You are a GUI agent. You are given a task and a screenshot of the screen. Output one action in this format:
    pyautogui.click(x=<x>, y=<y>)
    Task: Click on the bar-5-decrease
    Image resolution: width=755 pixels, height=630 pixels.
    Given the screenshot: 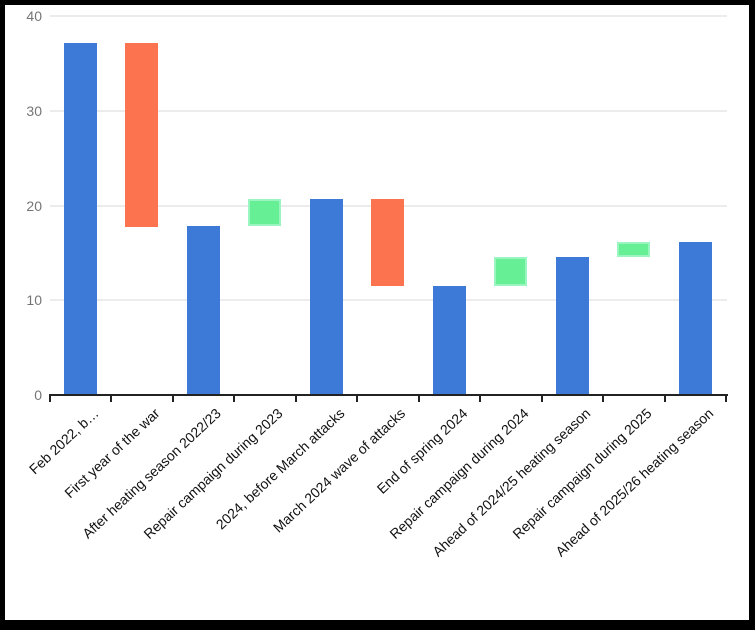 What is the action you would take?
    pyautogui.click(x=388, y=242)
    